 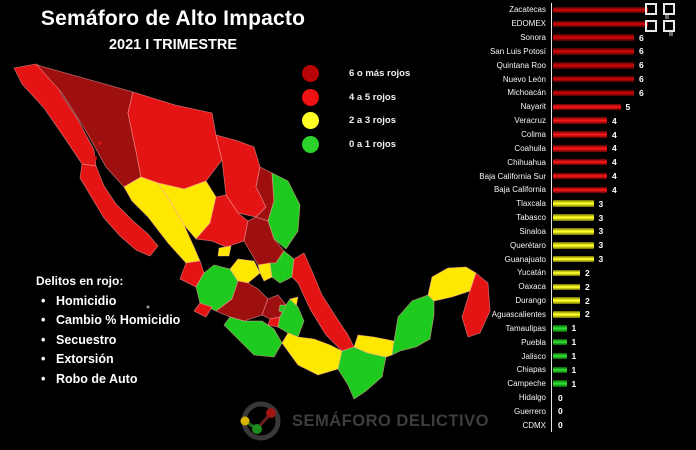 What do you see at coordinates (582, 23) in the screenshot?
I see `bar-row: EDOMEX` at bounding box center [582, 23].